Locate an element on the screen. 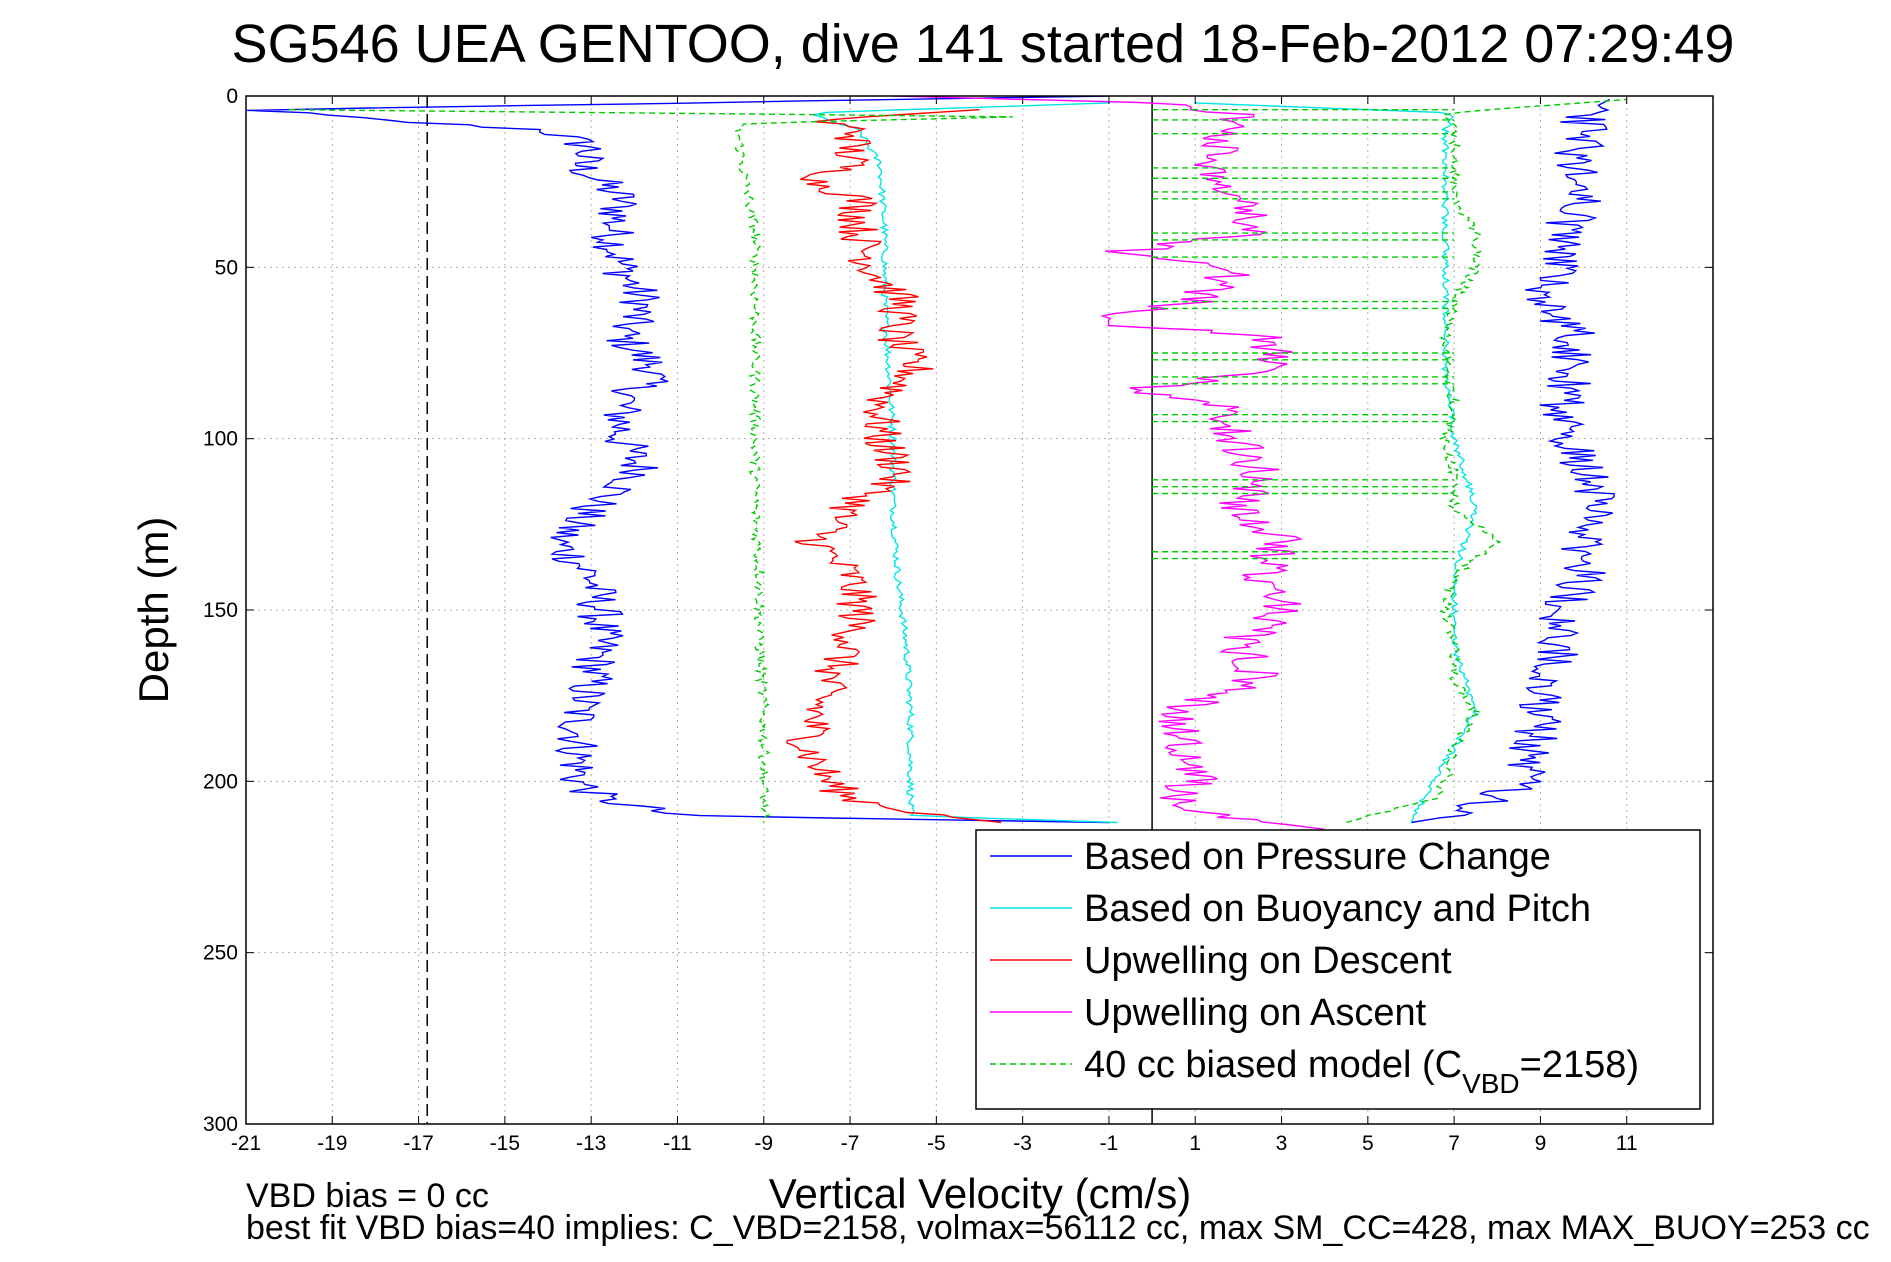 Image resolution: width=1891 pixels, height=1262 pixels. y-tick-label: 200 is located at coordinates (220, 781).